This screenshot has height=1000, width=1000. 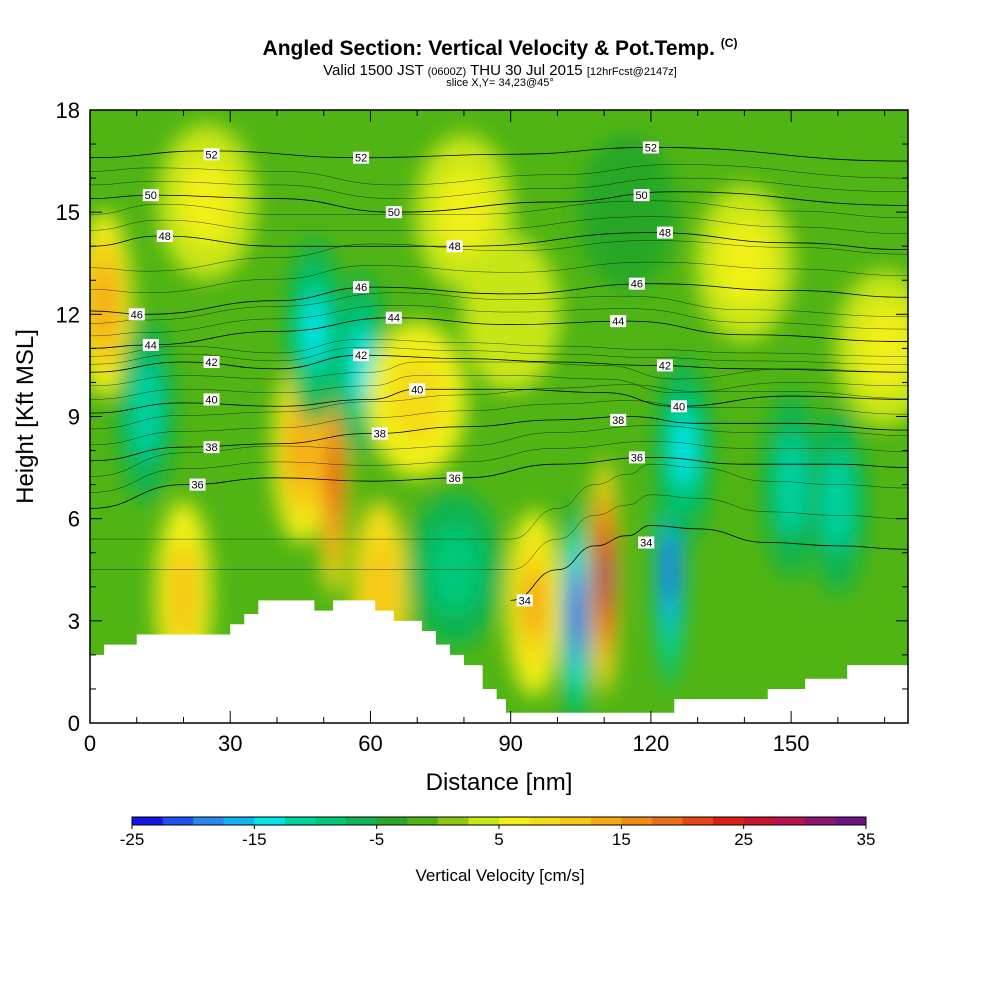 I want to click on contour-label: 40, so click(x=678, y=406).